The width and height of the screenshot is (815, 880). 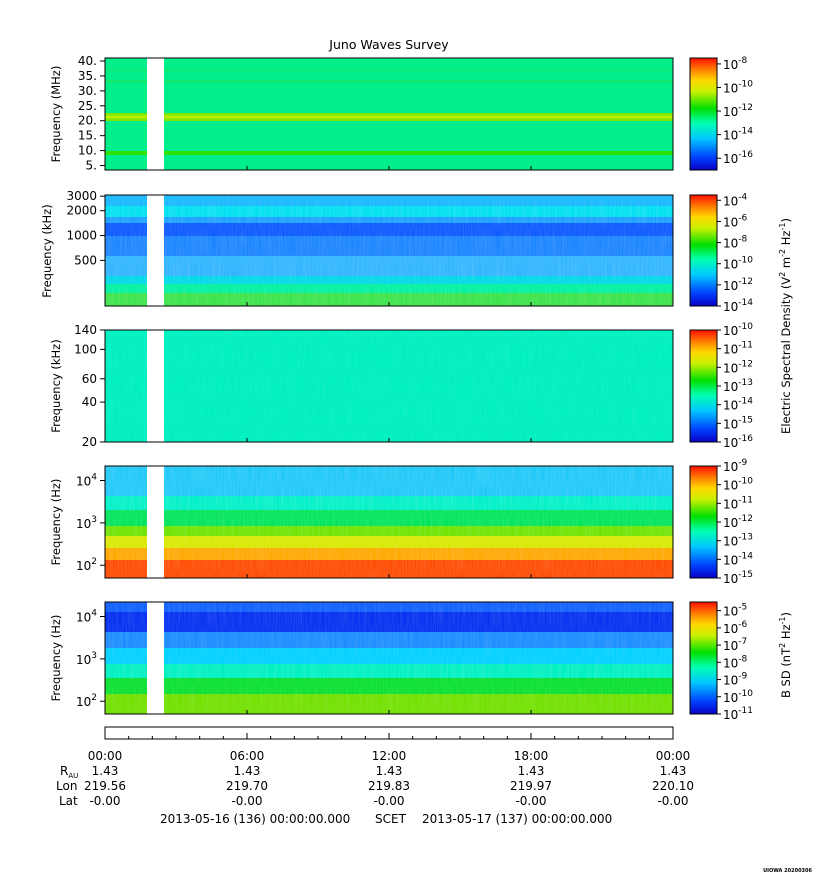 I want to click on panel-5-colorbar-tick-label-exponent: -5, so click(x=742, y=608).